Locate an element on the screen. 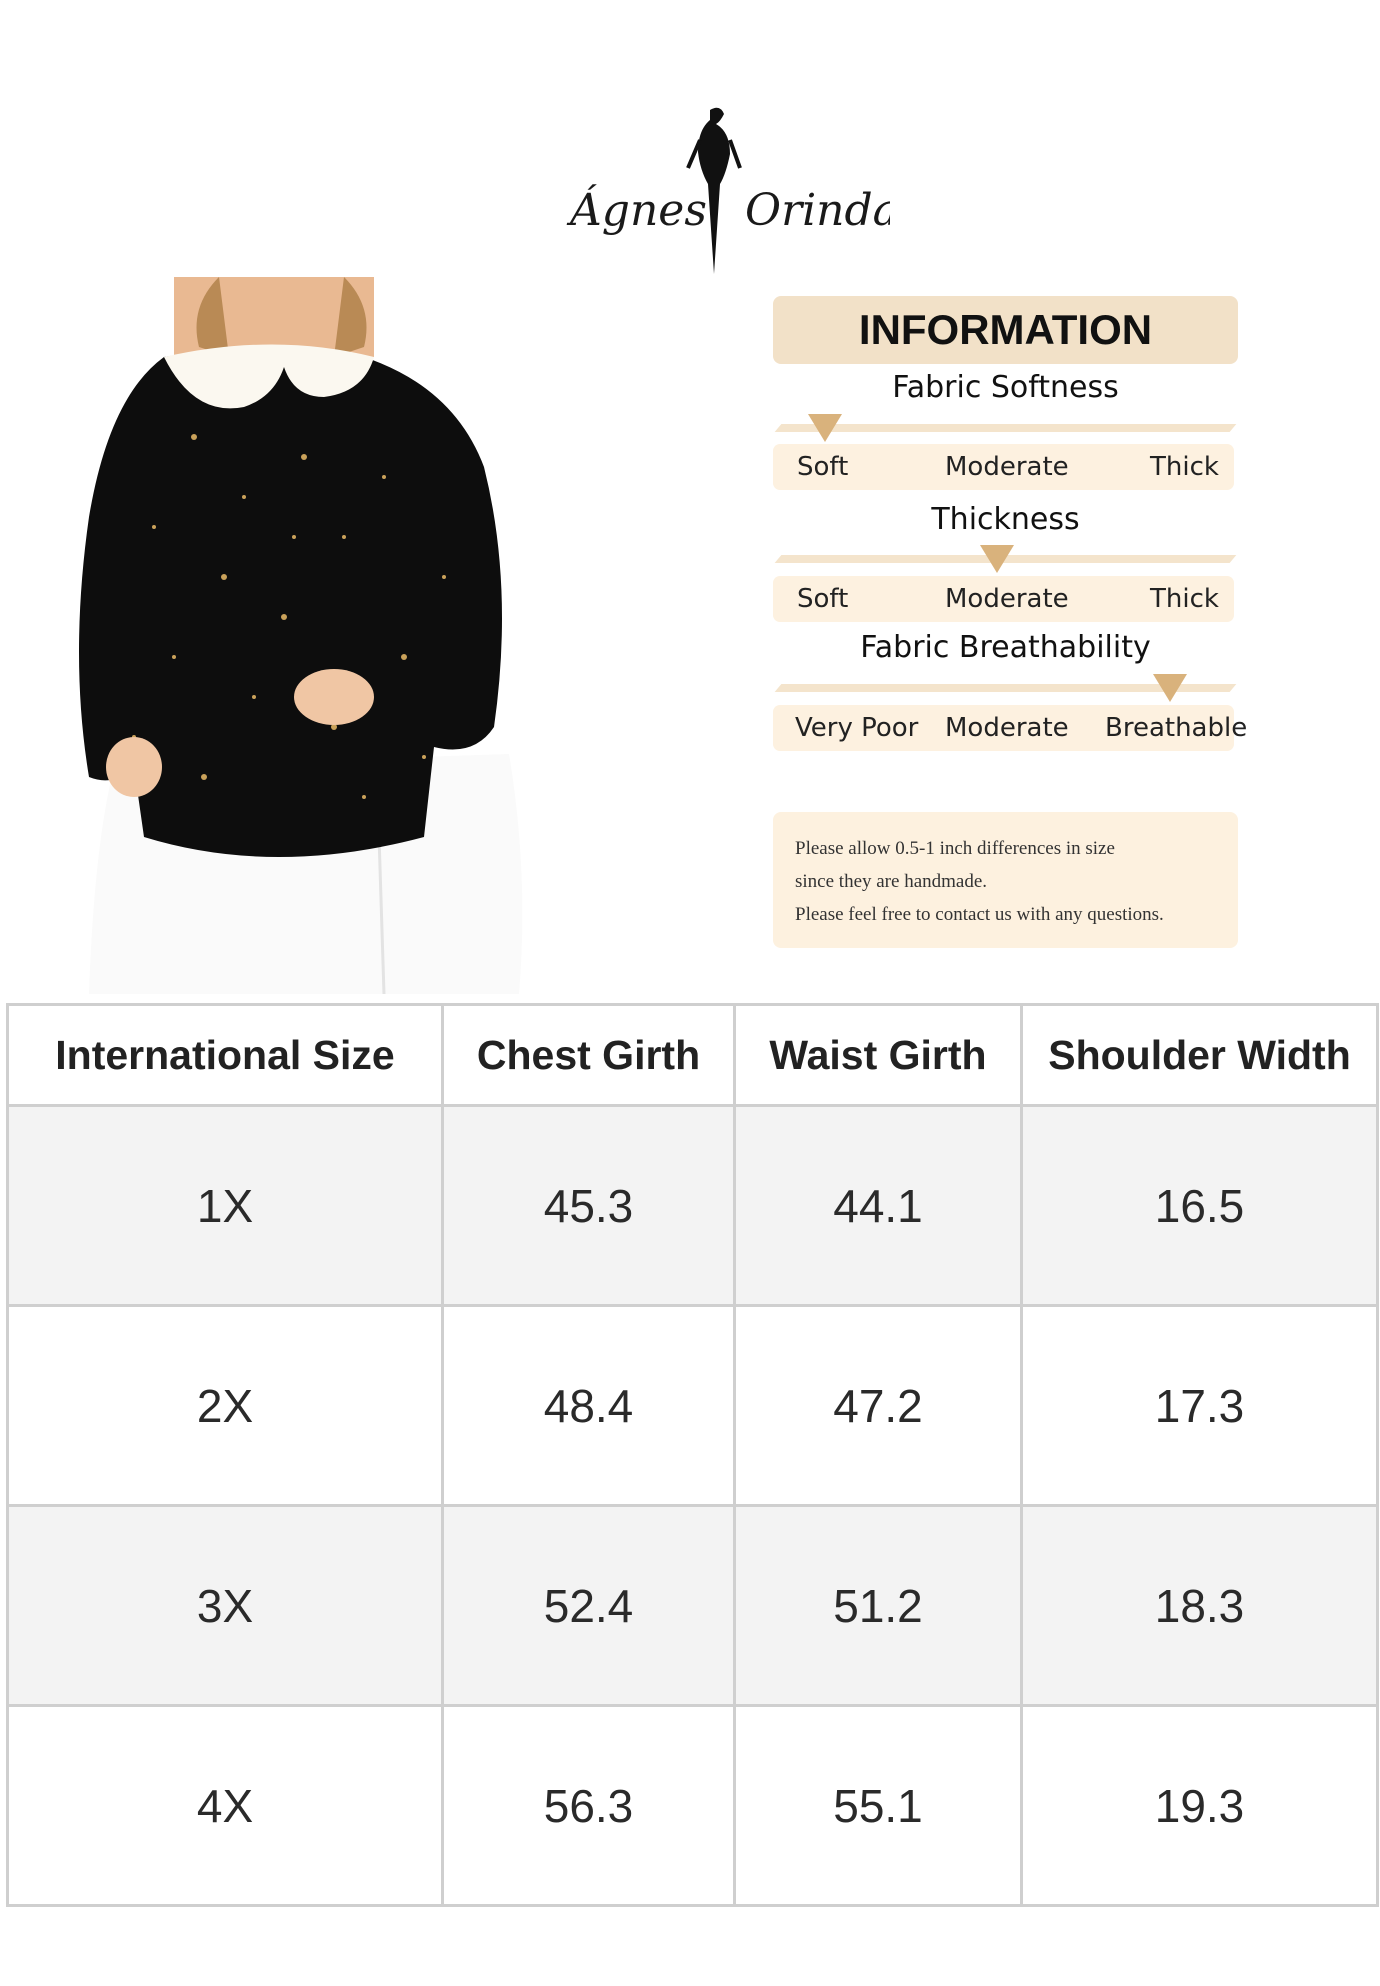  table-cell: 3X is located at coordinates (225, 1605).